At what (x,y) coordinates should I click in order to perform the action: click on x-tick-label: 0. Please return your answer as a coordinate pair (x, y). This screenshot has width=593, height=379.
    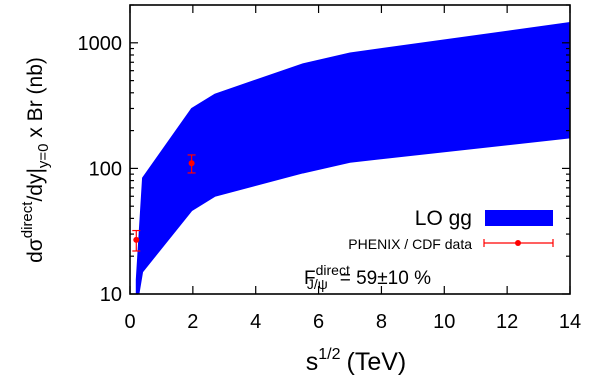
    Looking at the image, I should click on (129, 322).